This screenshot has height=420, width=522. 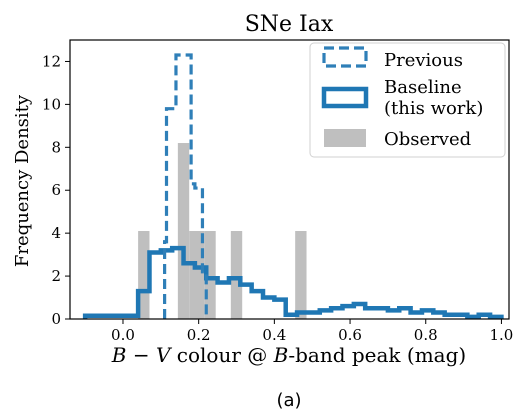 I want to click on y-tick-label: 12, so click(x=51, y=61).